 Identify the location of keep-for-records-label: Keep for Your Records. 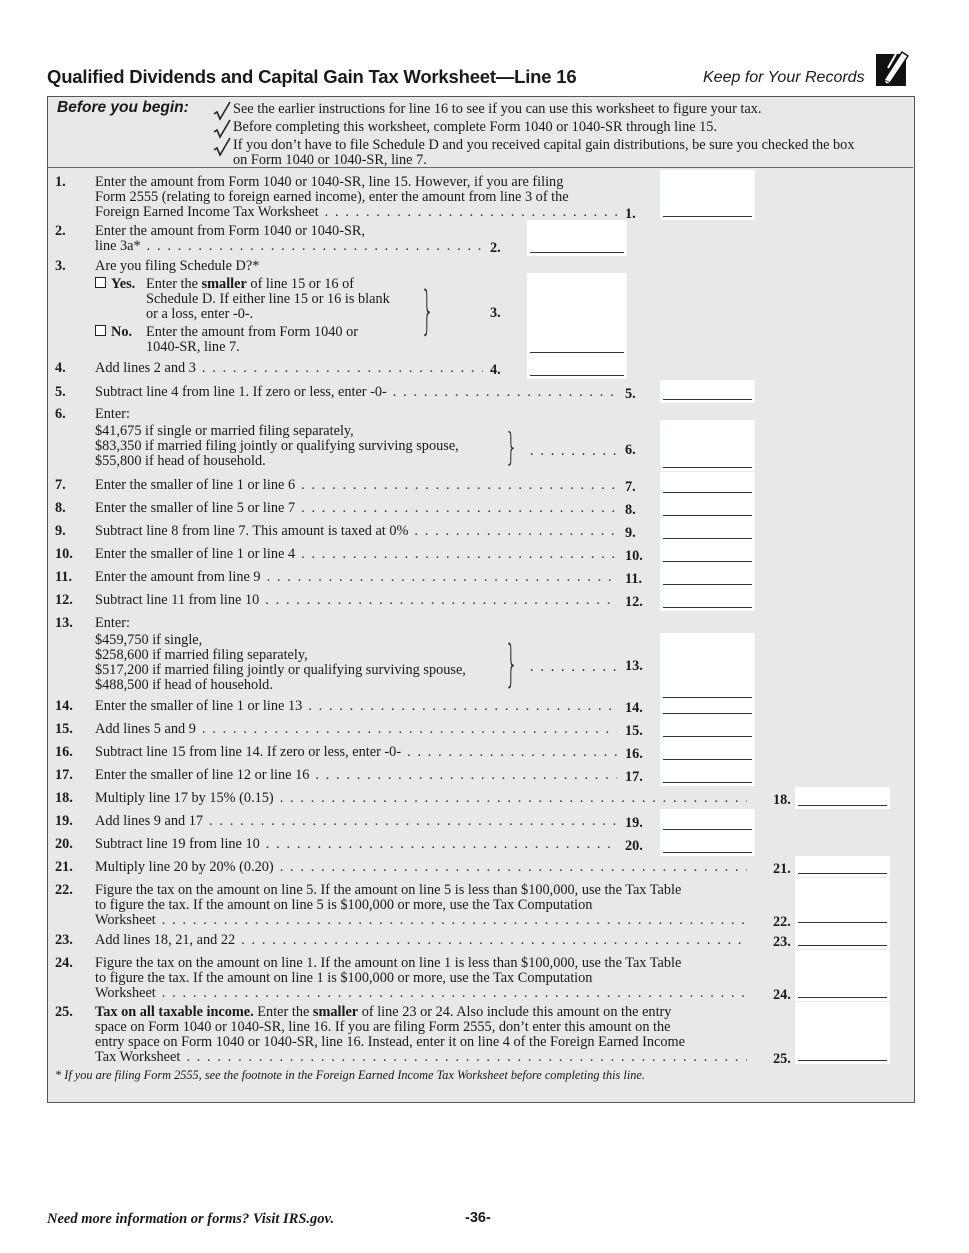
(784, 77).